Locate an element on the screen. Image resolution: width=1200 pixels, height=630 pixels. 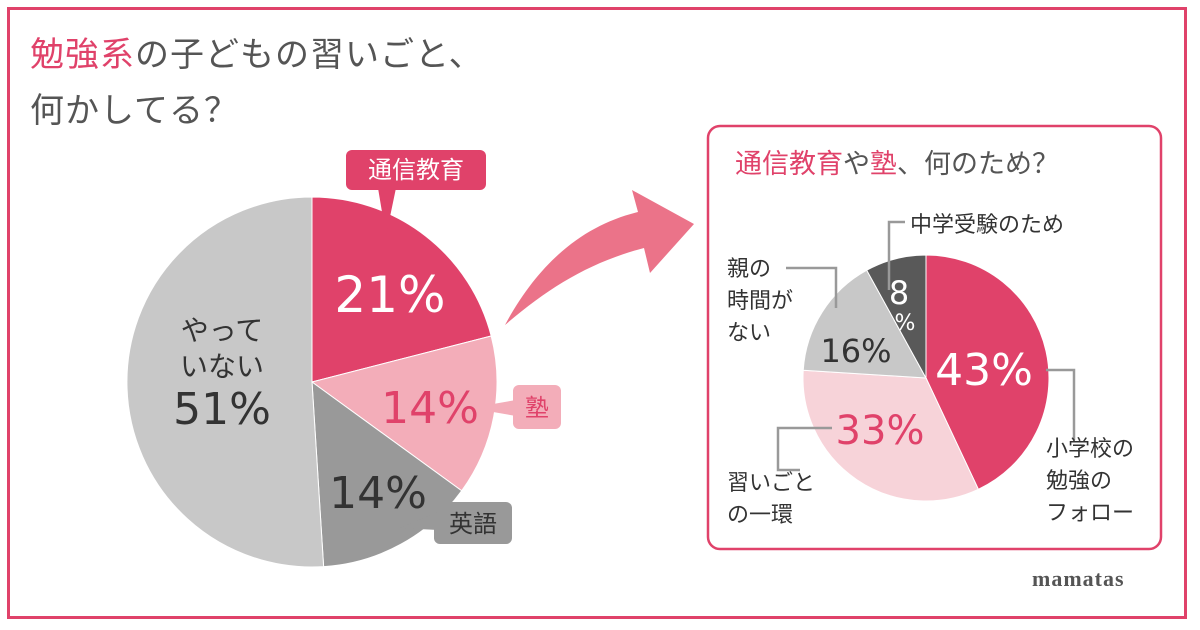
label-cram-school: 塾 is located at coordinates (537, 408).